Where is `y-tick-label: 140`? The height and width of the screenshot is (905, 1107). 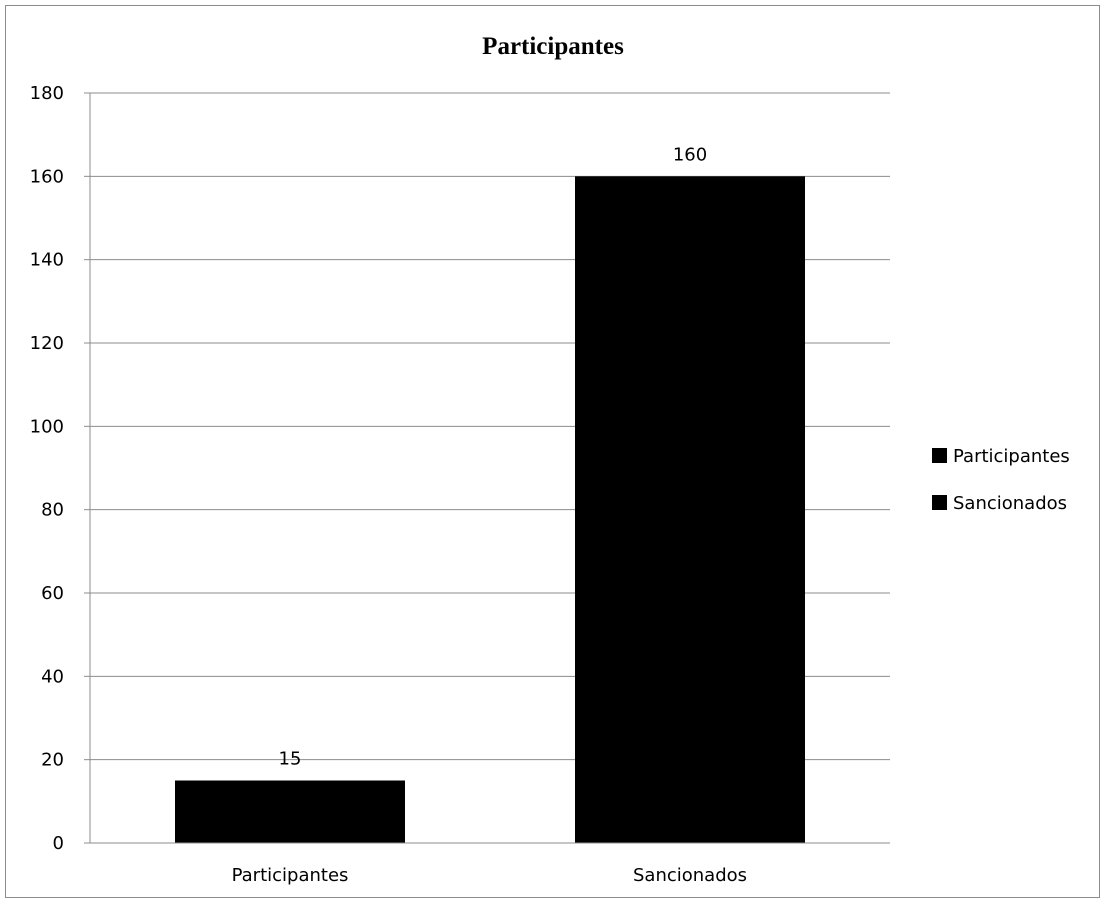
y-tick-label: 140 is located at coordinates (47, 260).